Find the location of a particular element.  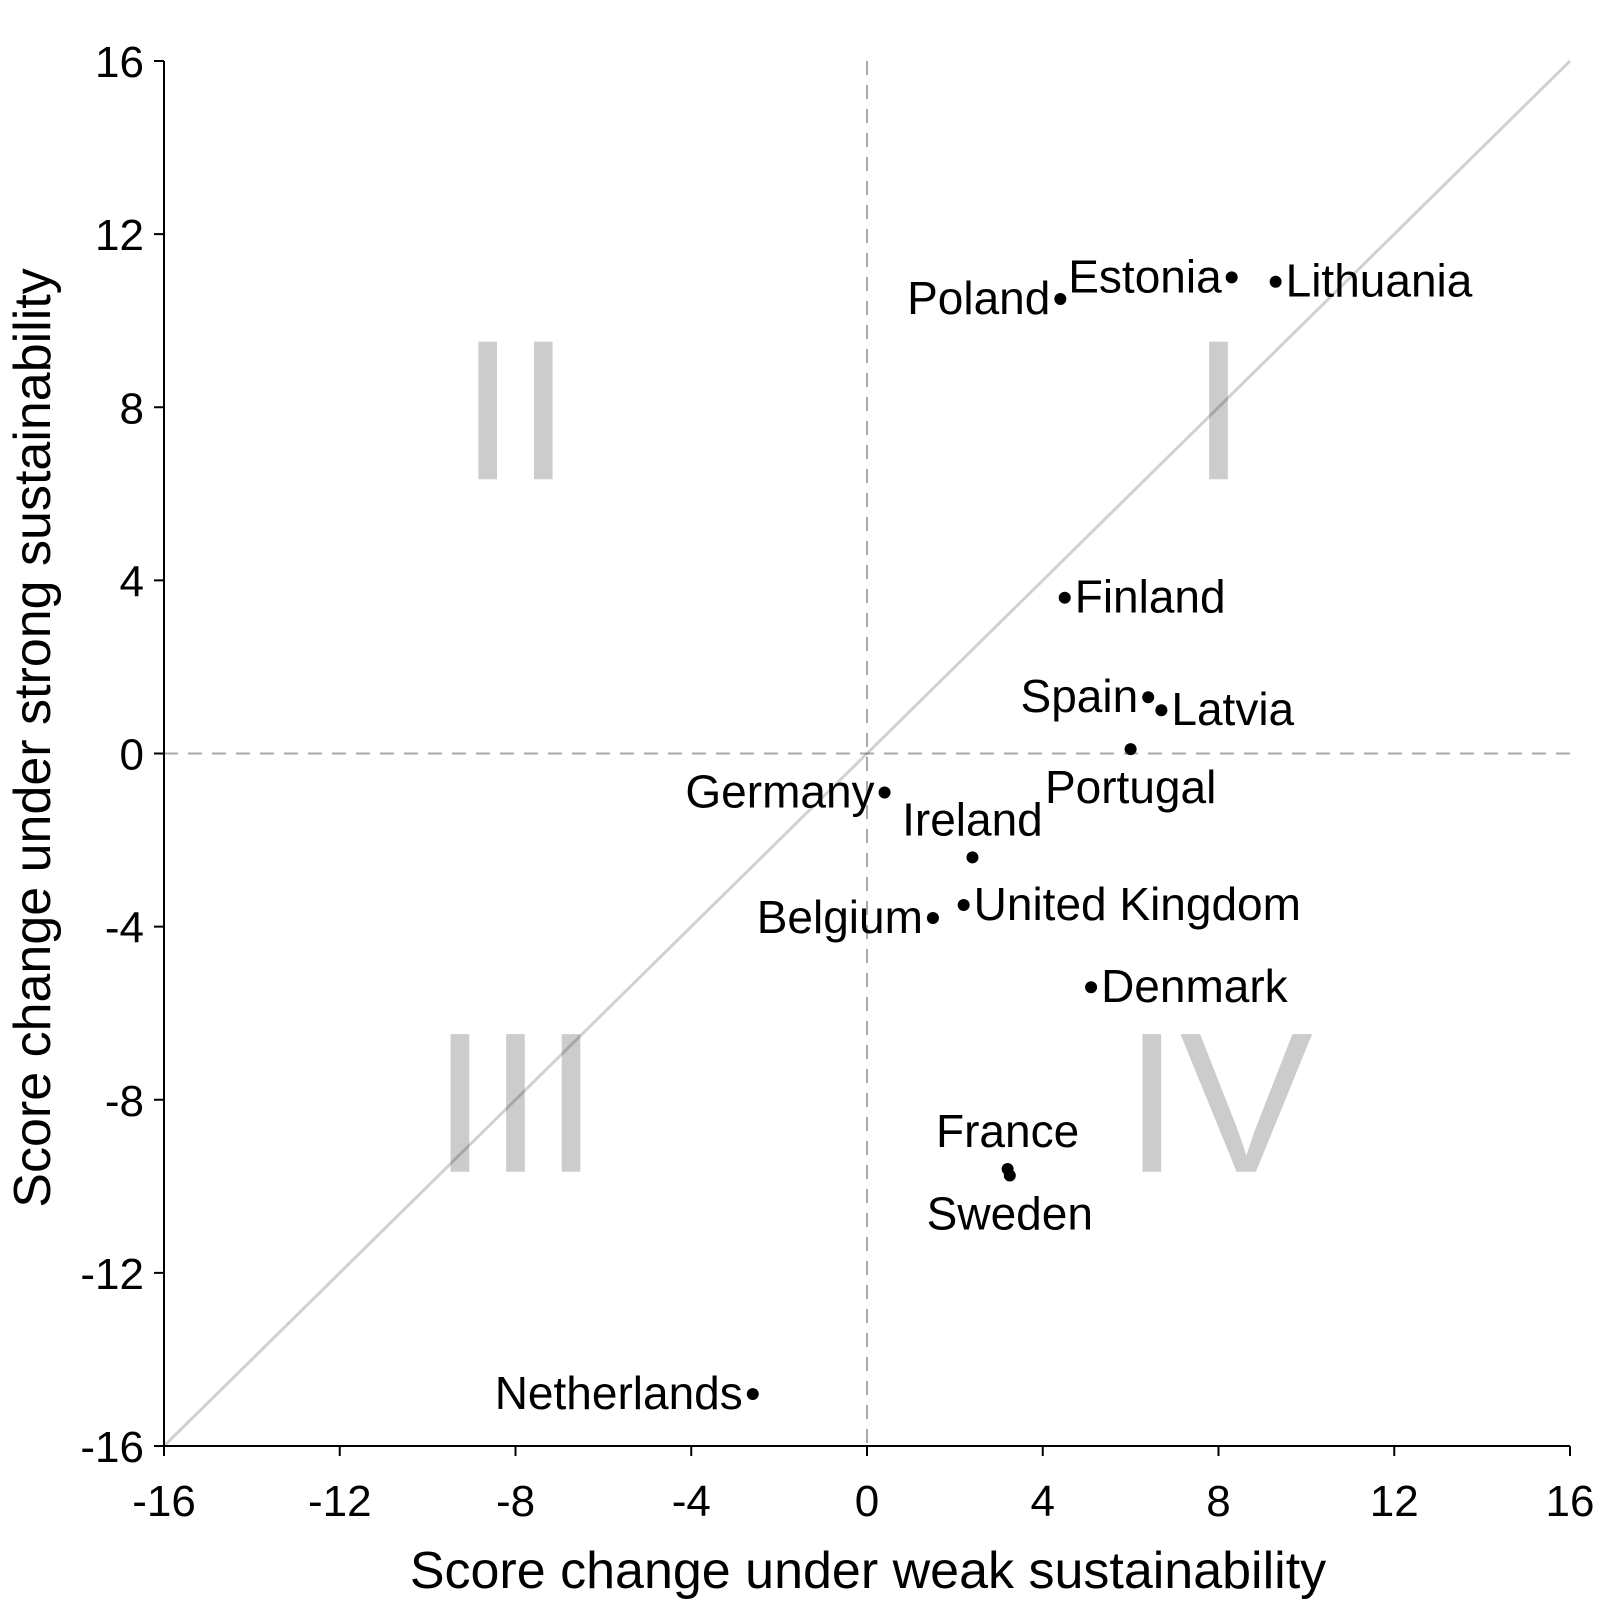

x-tick-label: 0 is located at coordinates (867, 1501).